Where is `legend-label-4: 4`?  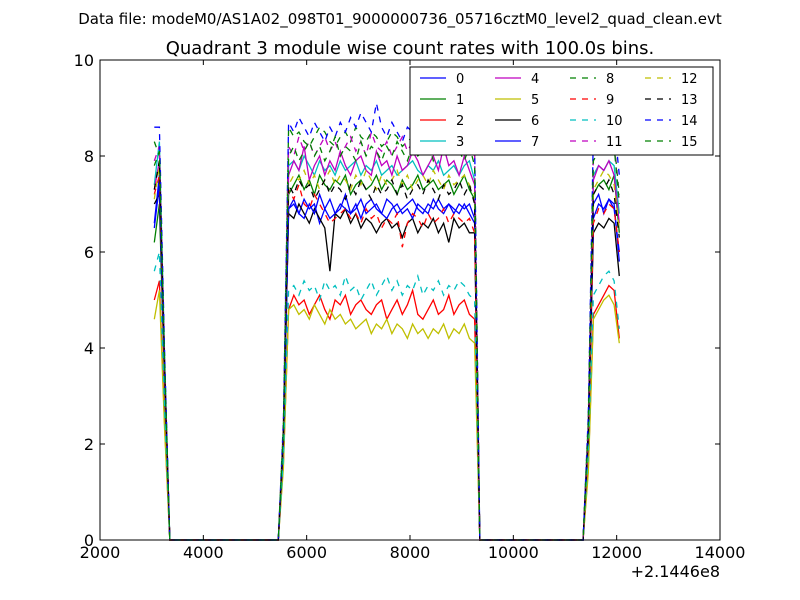 legend-label-4: 4 is located at coordinates (535, 79).